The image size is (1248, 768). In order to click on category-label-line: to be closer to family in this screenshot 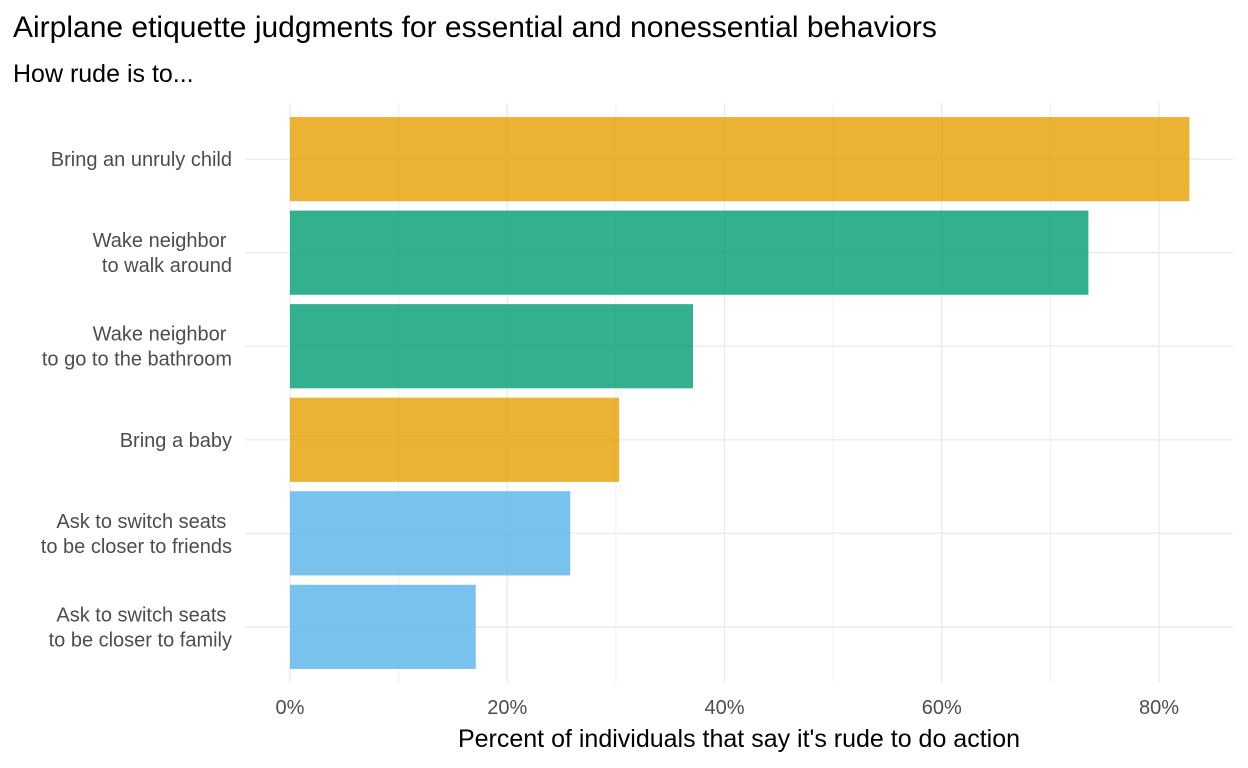, I will do `click(140, 640)`.